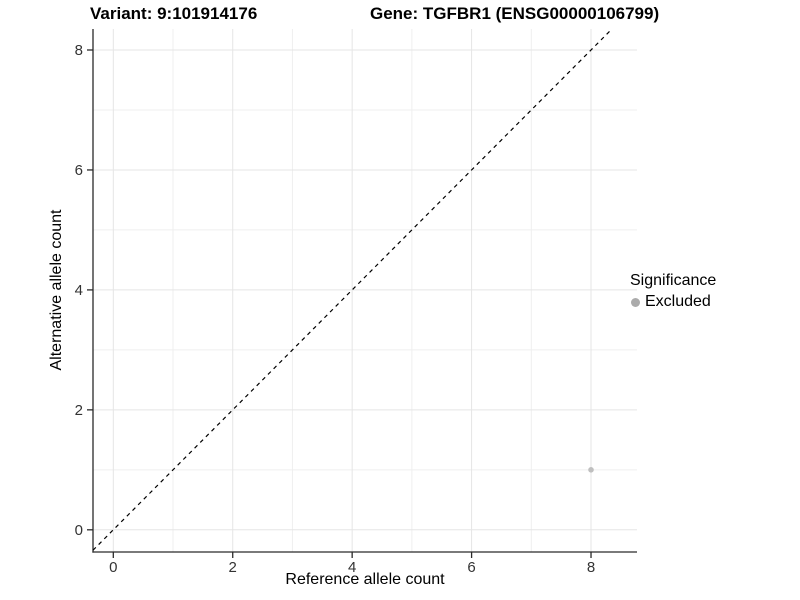 The image size is (800, 600). Describe the element at coordinates (471, 567) in the screenshot. I see `x-tick-label: 6` at that location.